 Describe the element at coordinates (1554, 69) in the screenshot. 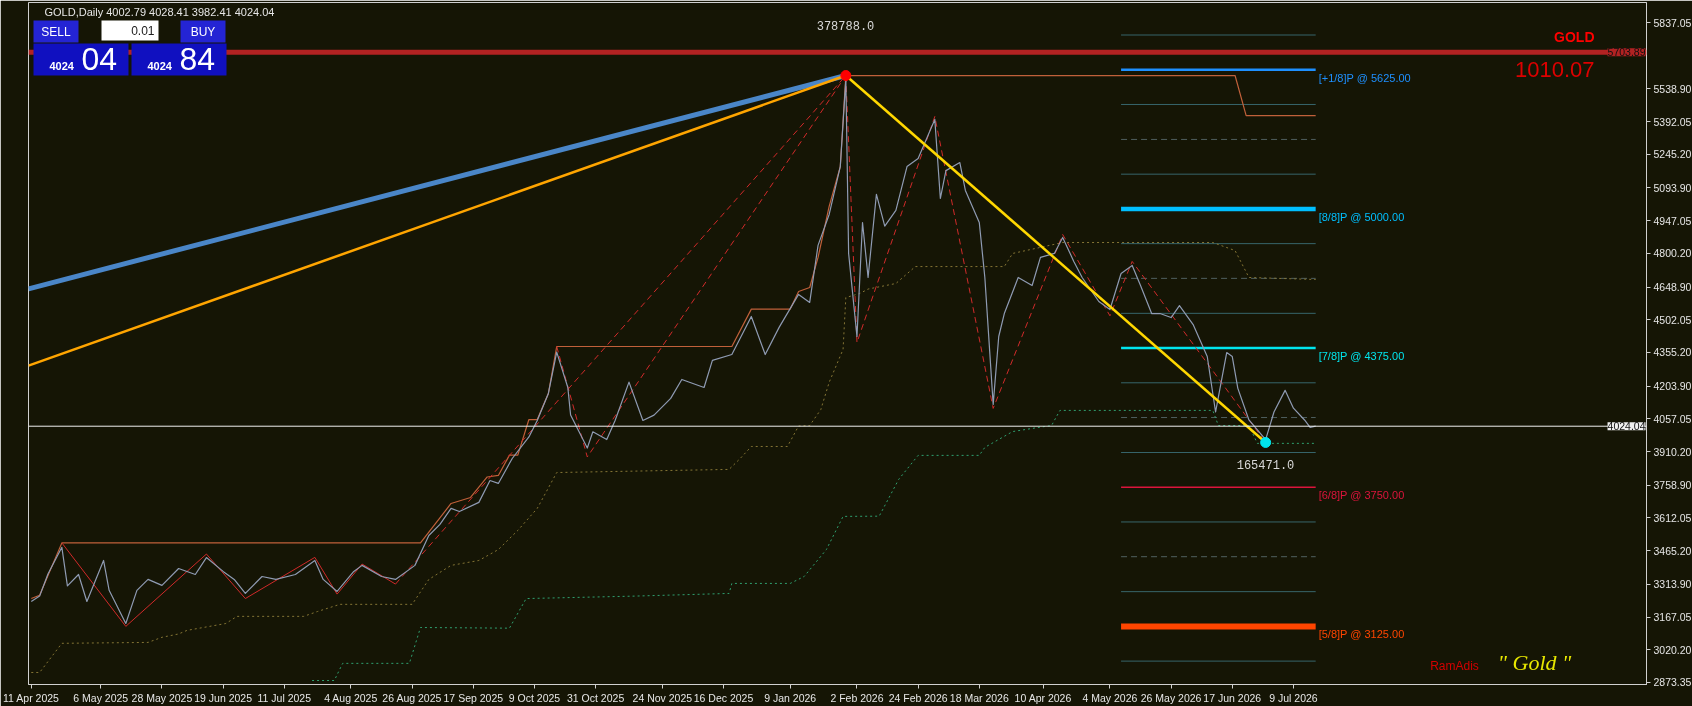

I see `annotation: 1010.07` at that location.